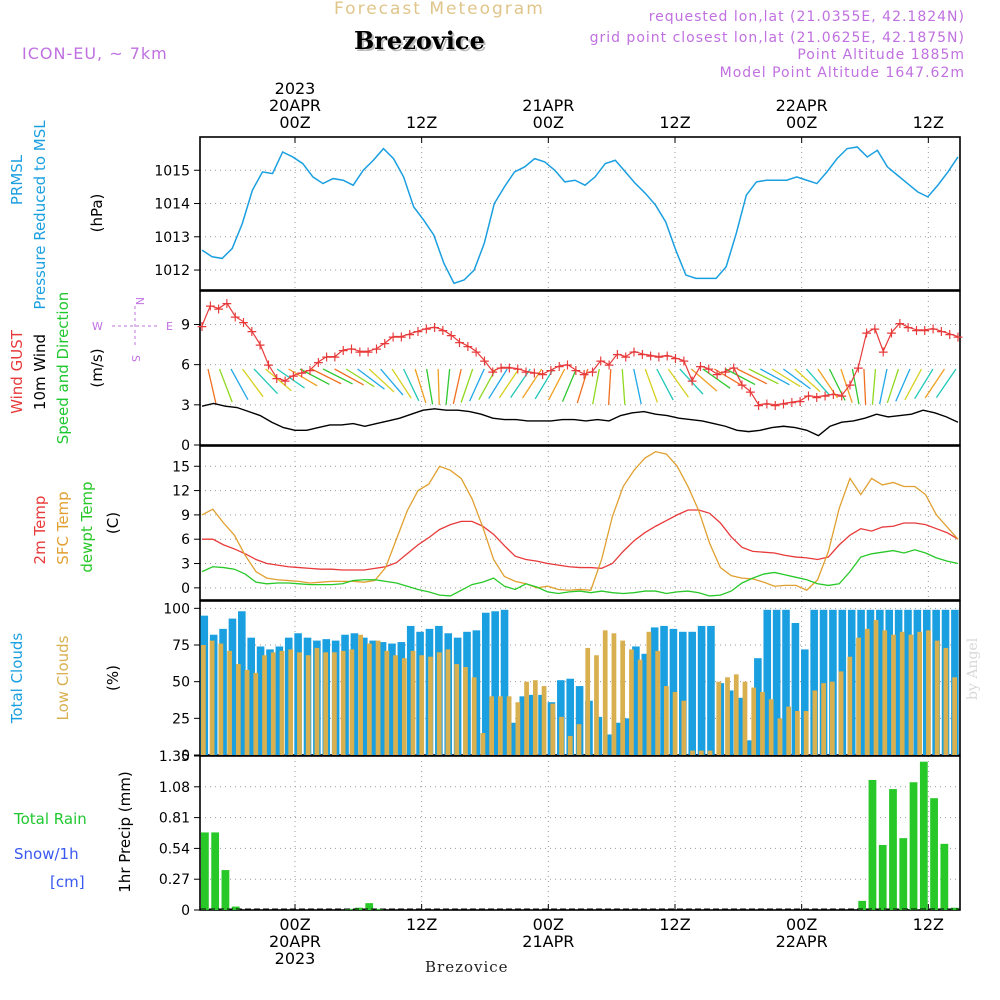  I want to click on pressure-label-prmsl: PRMSL, so click(17, 179).